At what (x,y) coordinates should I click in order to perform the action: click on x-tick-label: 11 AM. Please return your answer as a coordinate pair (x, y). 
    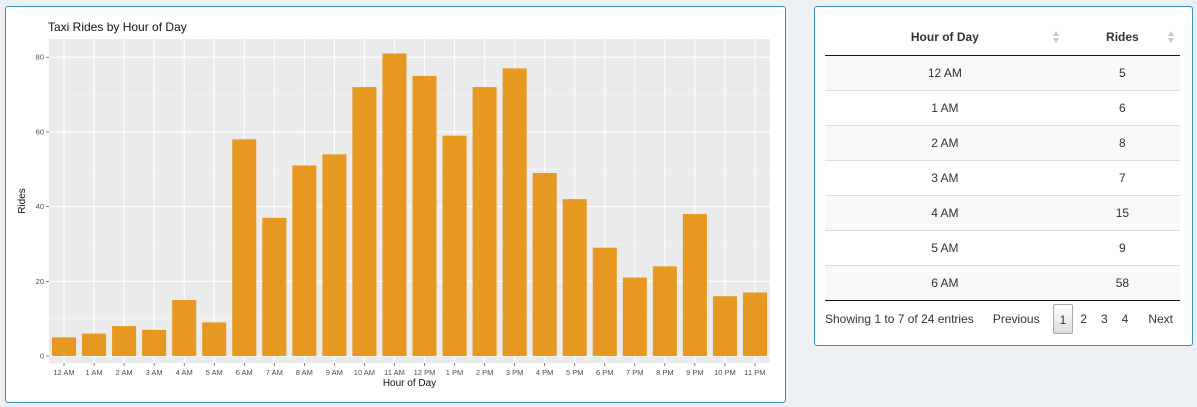
    Looking at the image, I should click on (394, 372).